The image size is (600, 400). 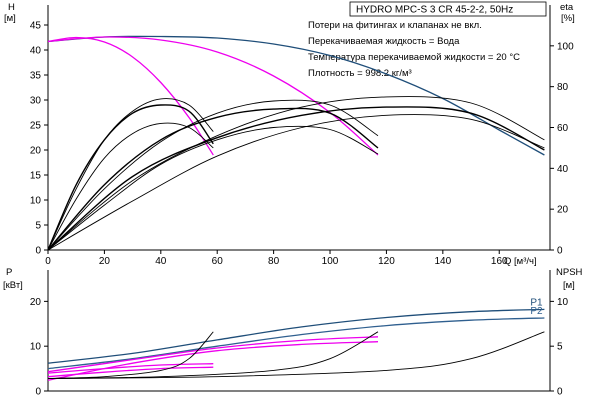 What do you see at coordinates (563, 210) in the screenshot?
I see `right-tick-label: 20` at bounding box center [563, 210].